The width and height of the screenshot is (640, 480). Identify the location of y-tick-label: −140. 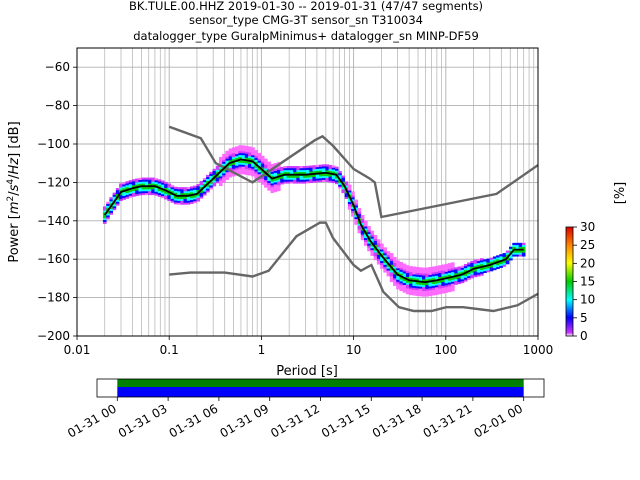
(53, 221).